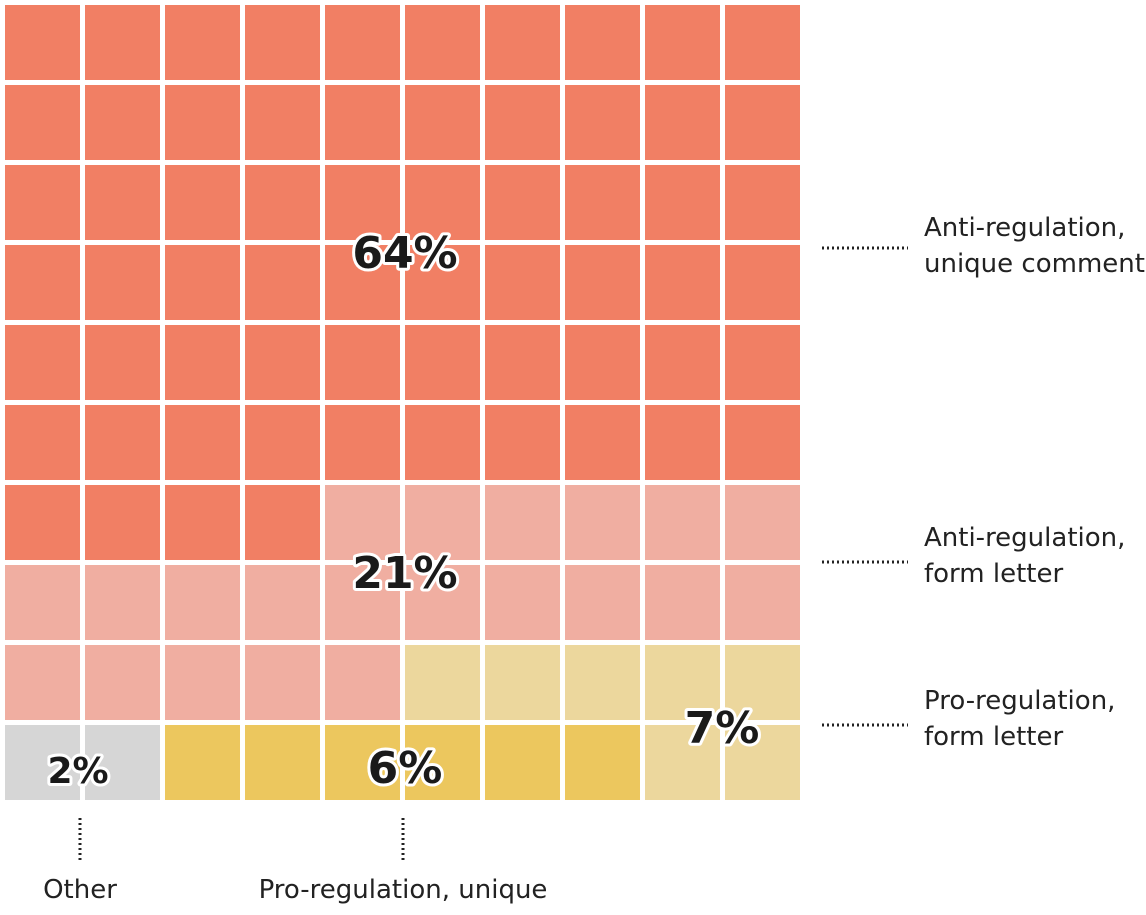 The width and height of the screenshot is (1146, 915). What do you see at coordinates (1019, 719) in the screenshot?
I see `category-label-pro-form: Pro-regulation, form letter` at bounding box center [1019, 719].